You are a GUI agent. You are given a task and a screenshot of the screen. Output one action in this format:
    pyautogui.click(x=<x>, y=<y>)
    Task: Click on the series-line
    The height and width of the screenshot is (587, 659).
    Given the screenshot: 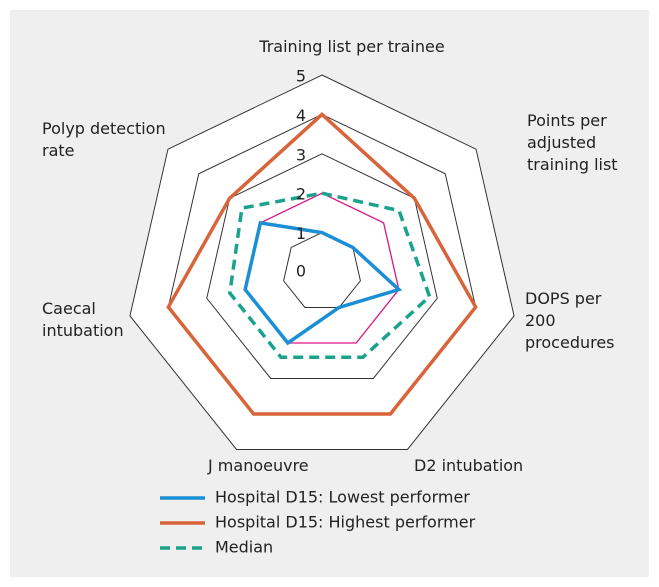 What is the action you would take?
    pyautogui.click(x=323, y=283)
    